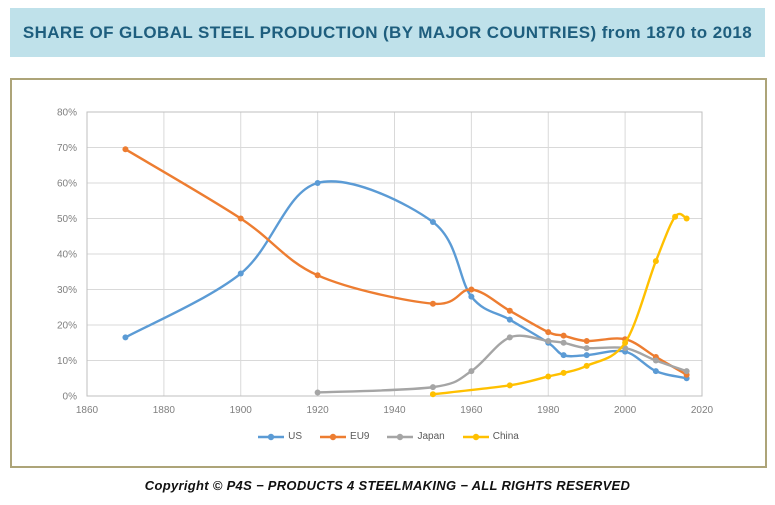  Describe the element at coordinates (67, 361) in the screenshot. I see `y-tick-label: 10%` at that location.